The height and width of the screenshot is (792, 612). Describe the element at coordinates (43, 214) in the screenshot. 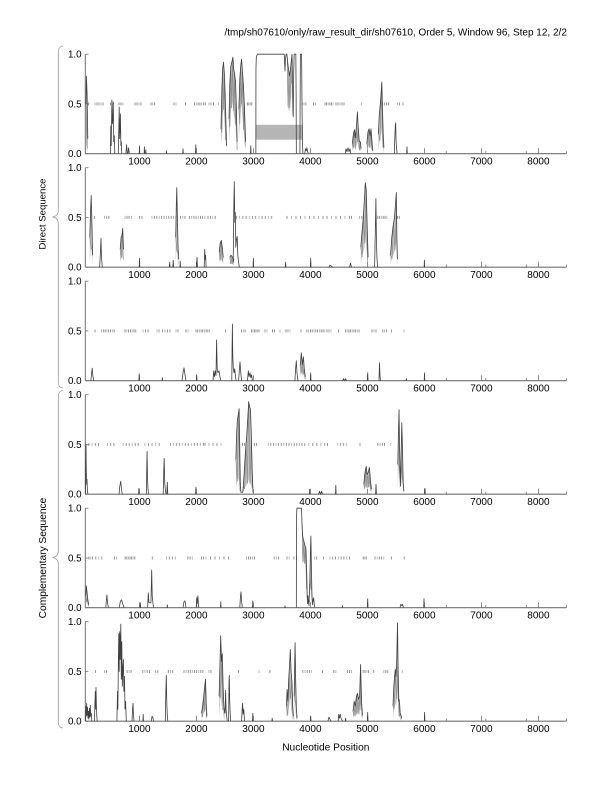

I see `svg-text: Direct Sequence` at that location.